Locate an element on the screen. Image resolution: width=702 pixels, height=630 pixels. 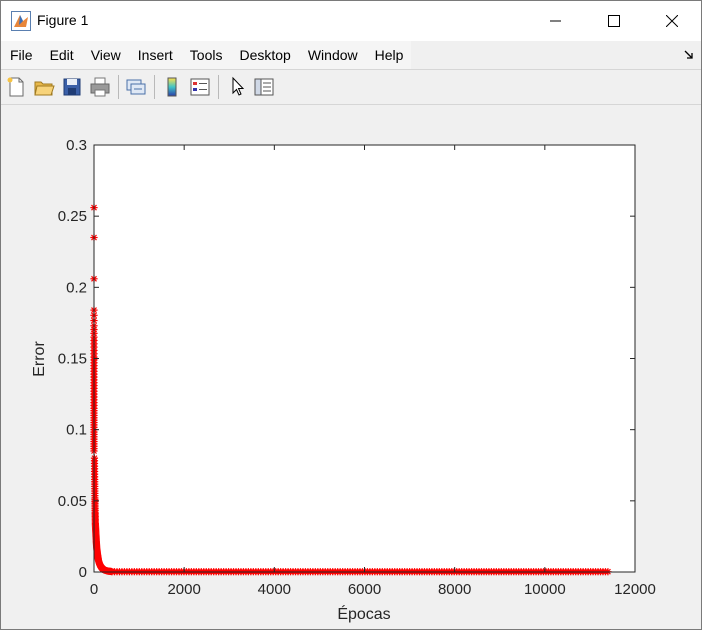
x-tick-label: 0 is located at coordinates (94, 589).